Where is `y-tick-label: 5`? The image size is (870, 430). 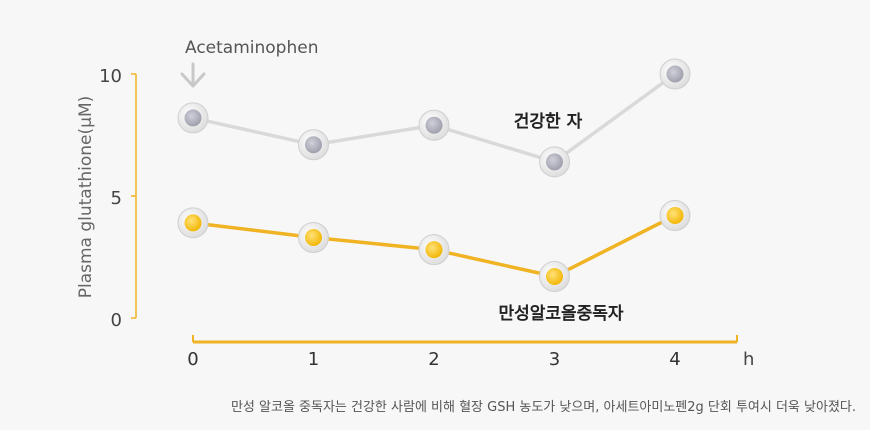 y-tick-label: 5 is located at coordinates (116, 198).